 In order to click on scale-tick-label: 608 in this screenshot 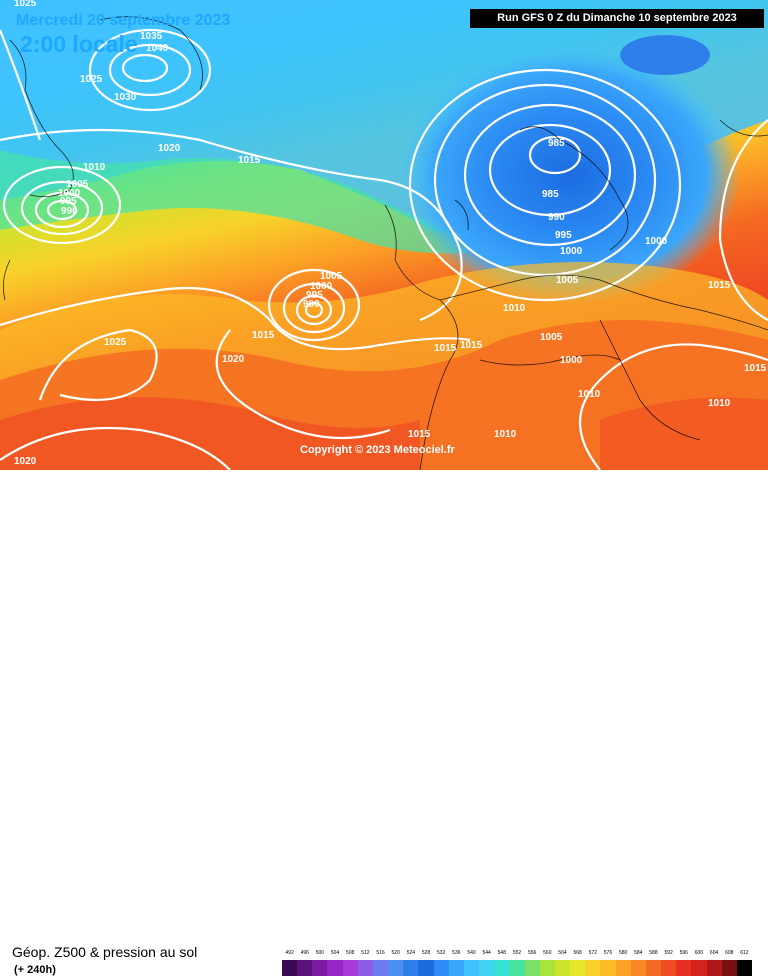, I will do `click(729, 953)`.